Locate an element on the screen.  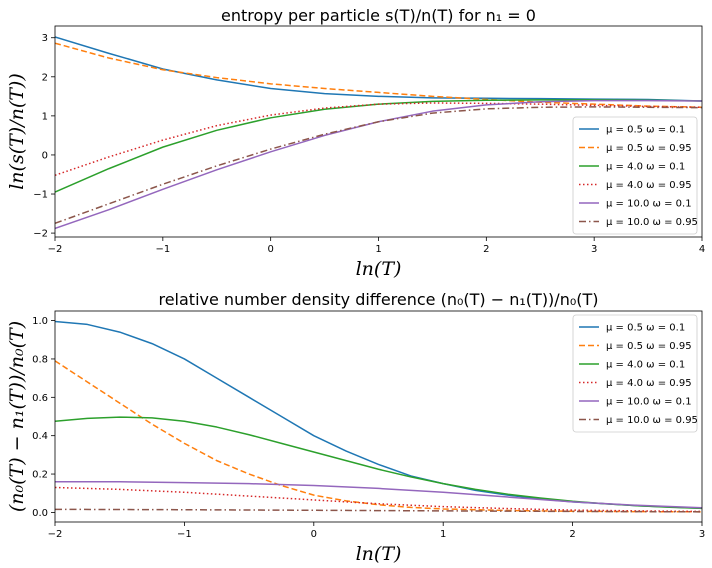
y-tick-label: 0.0 is located at coordinates (40, 513).